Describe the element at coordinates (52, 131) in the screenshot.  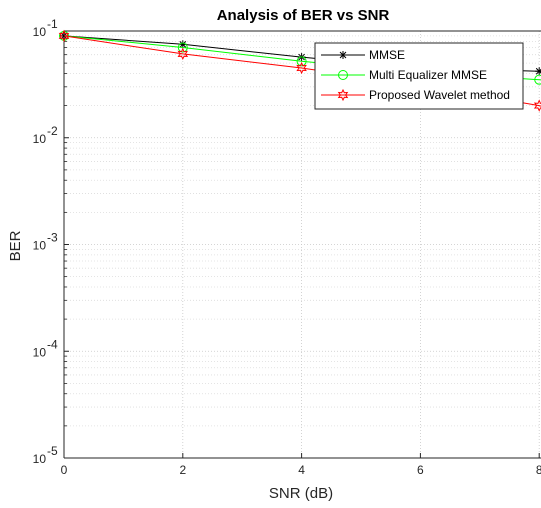
I see `y-tick-exponent: -2` at that location.